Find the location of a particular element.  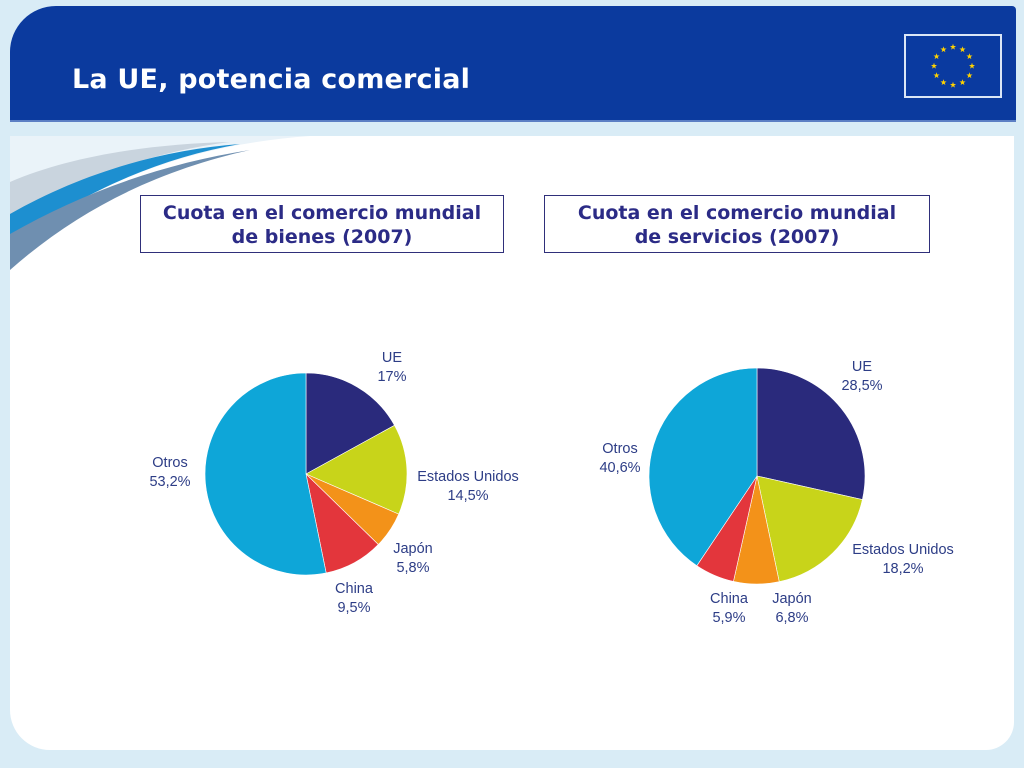

pie-slice-services-estados-unidos is located at coordinates (809, 529).